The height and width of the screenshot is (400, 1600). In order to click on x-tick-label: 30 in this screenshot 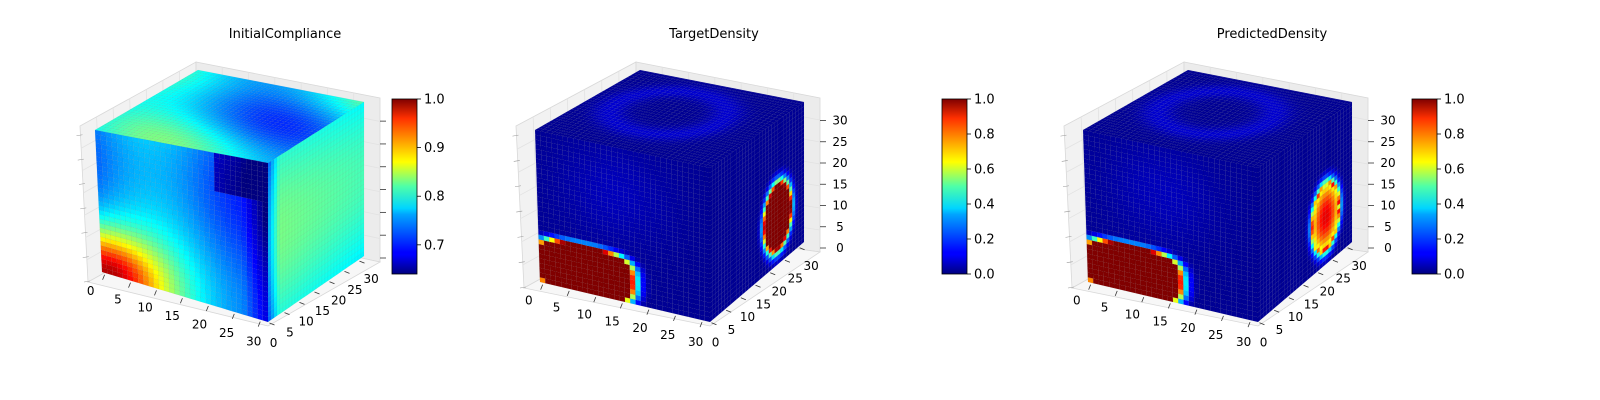, I will do `click(253, 342)`.